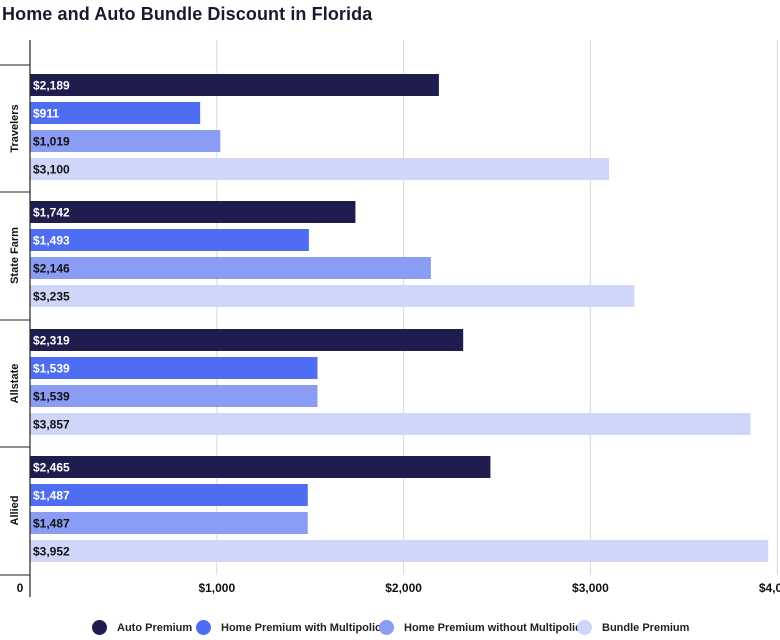 This screenshot has height=640, width=780. Describe the element at coordinates (769, 588) in the screenshot. I see `x-tick-label: $4,000` at that location.